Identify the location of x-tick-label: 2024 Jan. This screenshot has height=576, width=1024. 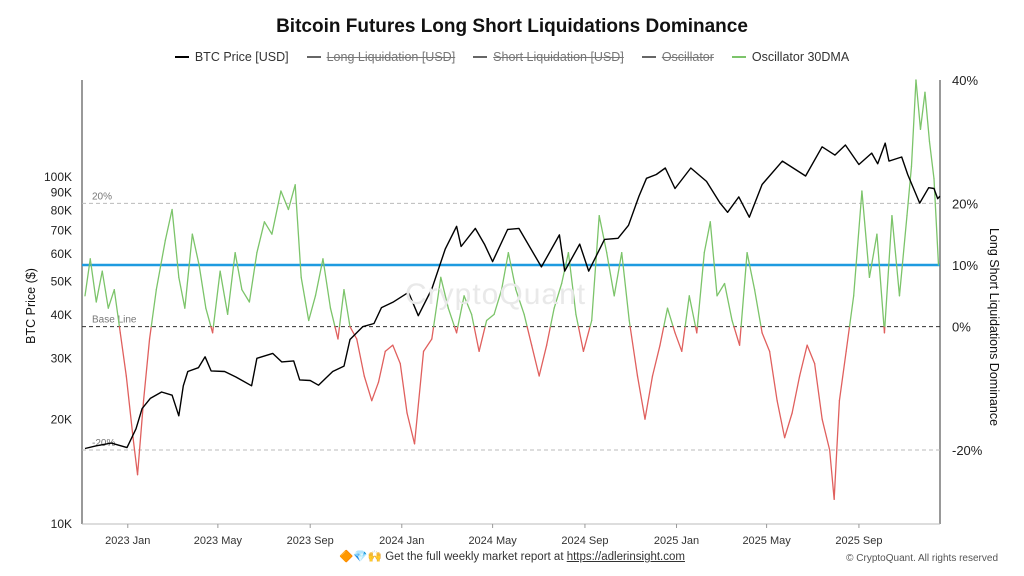
(401, 541).